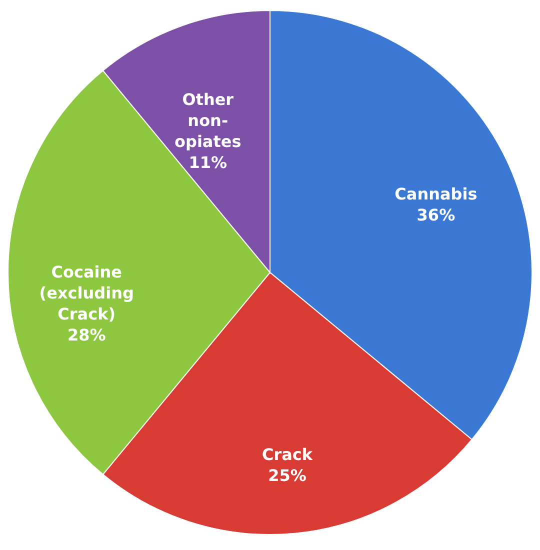 The image size is (540, 550). I want to click on slice-label: Other non-opiates, so click(208, 120).